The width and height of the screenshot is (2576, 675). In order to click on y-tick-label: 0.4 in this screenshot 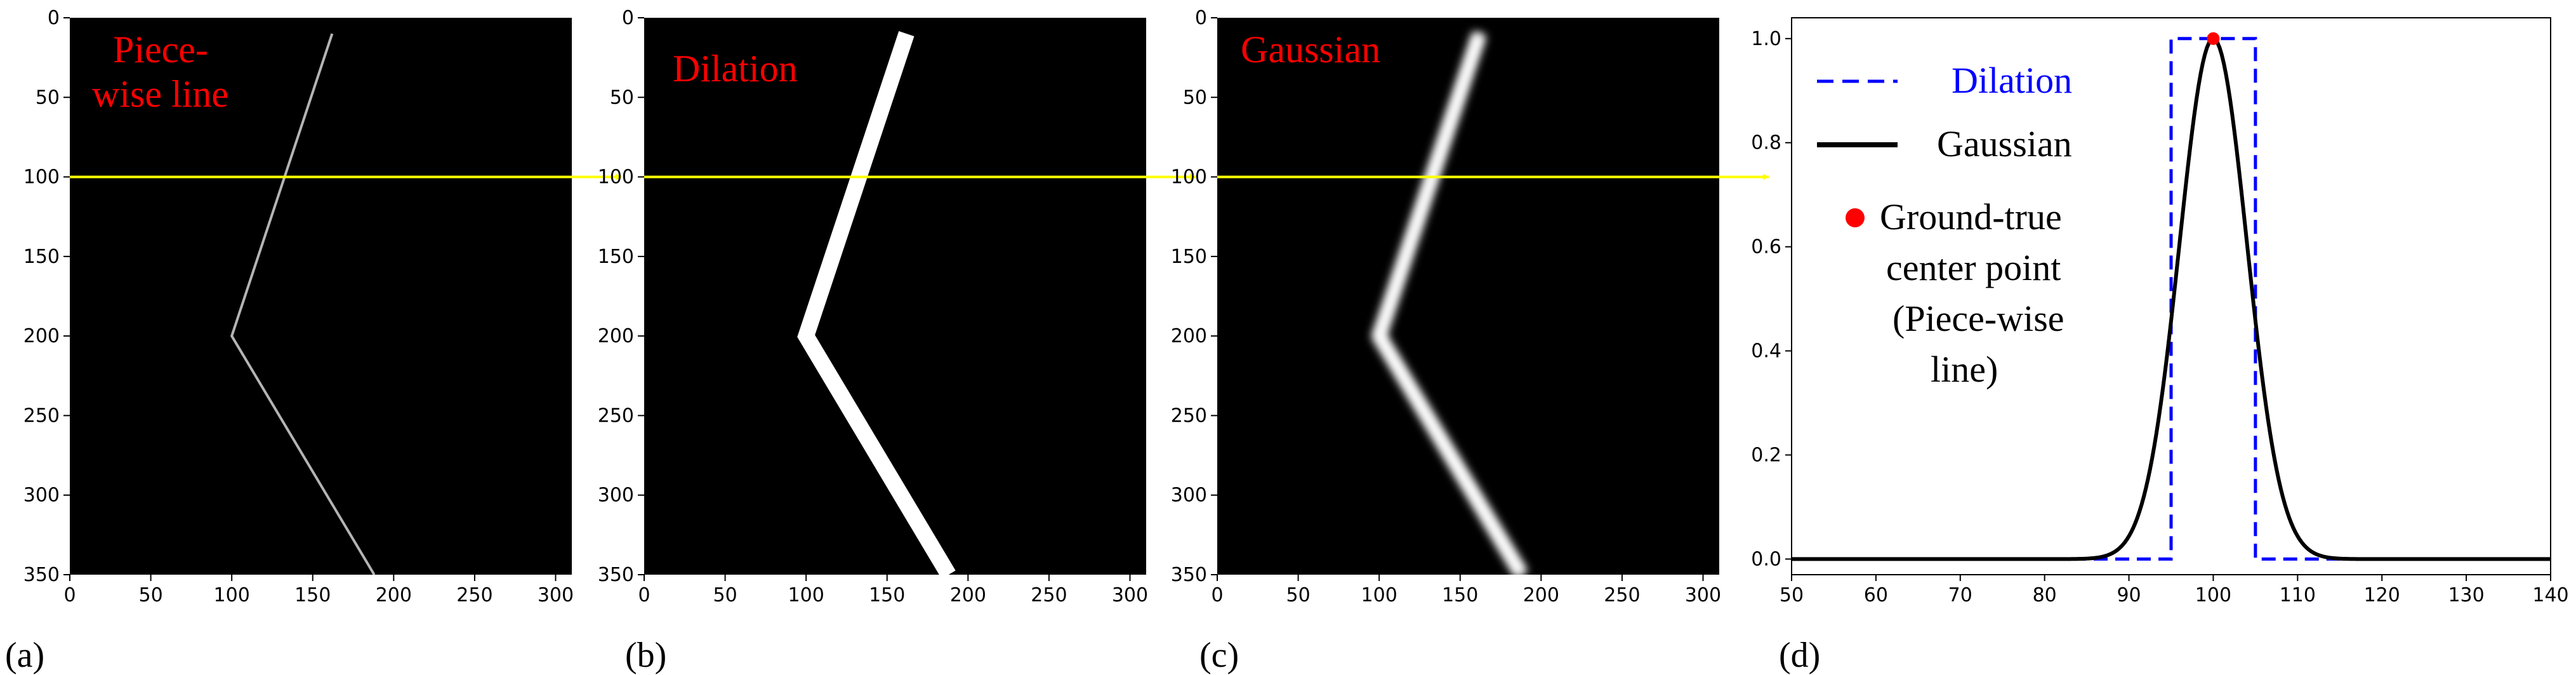, I will do `click(1766, 351)`.